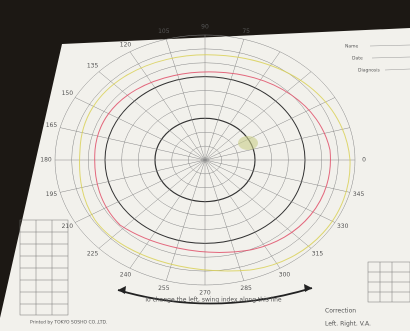 Image resolution: width=410 pixels, height=331 pixels. What do you see at coordinates (205, 27) in the screenshot?
I see `meridian-label: 90` at bounding box center [205, 27].